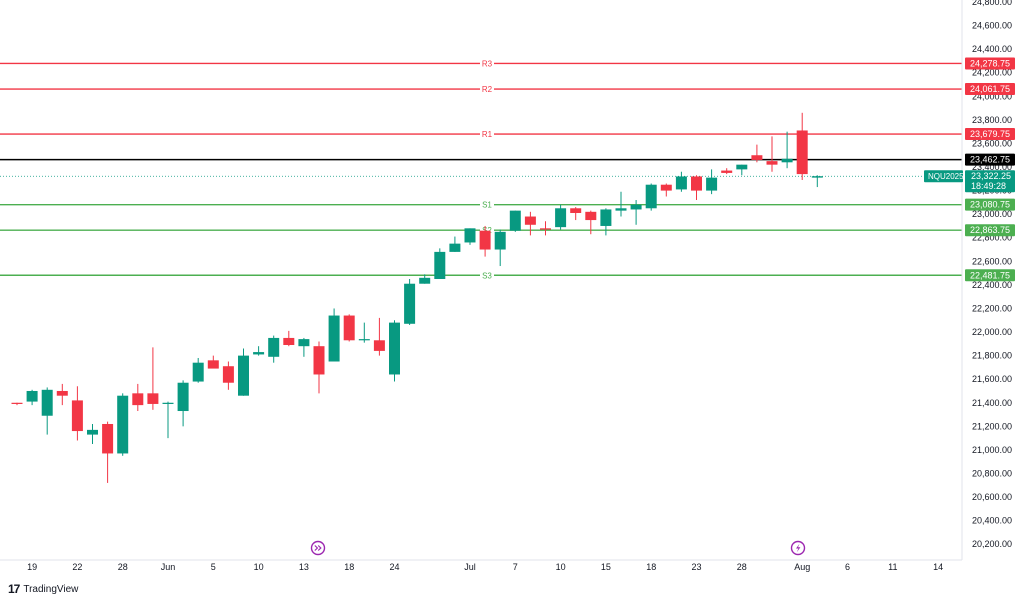 The width and height of the screenshot is (1024, 602). I want to click on x-tick-label: 10, so click(259, 567).